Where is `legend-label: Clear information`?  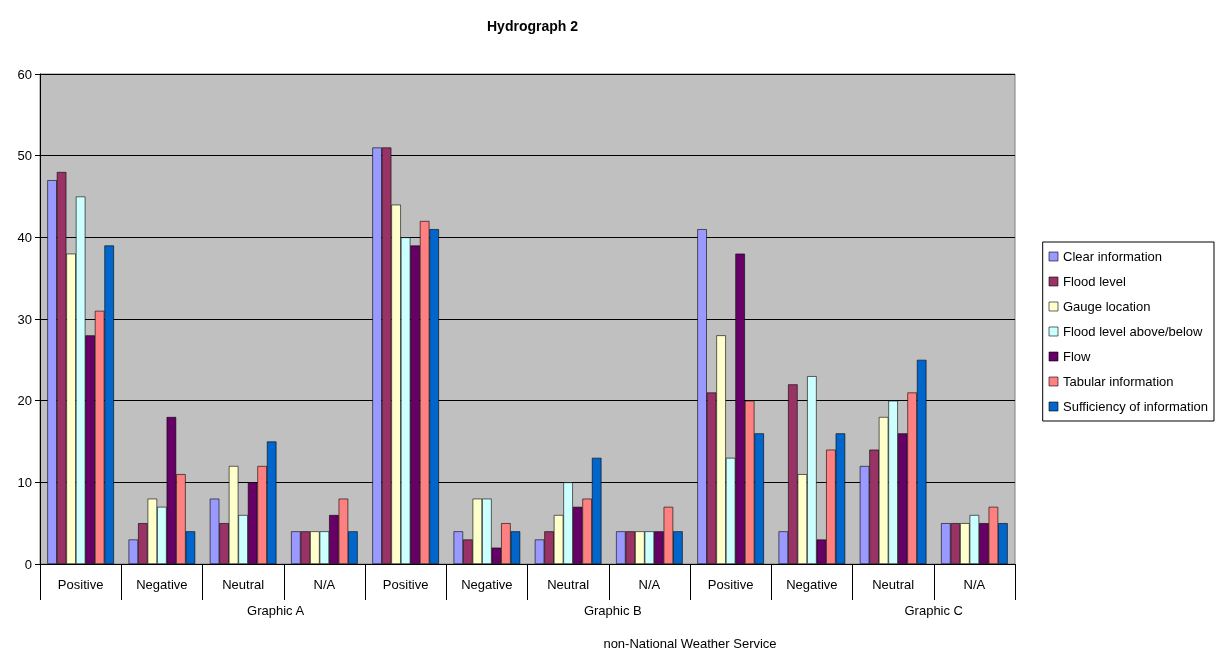
legend-label: Clear information is located at coordinates (1112, 256).